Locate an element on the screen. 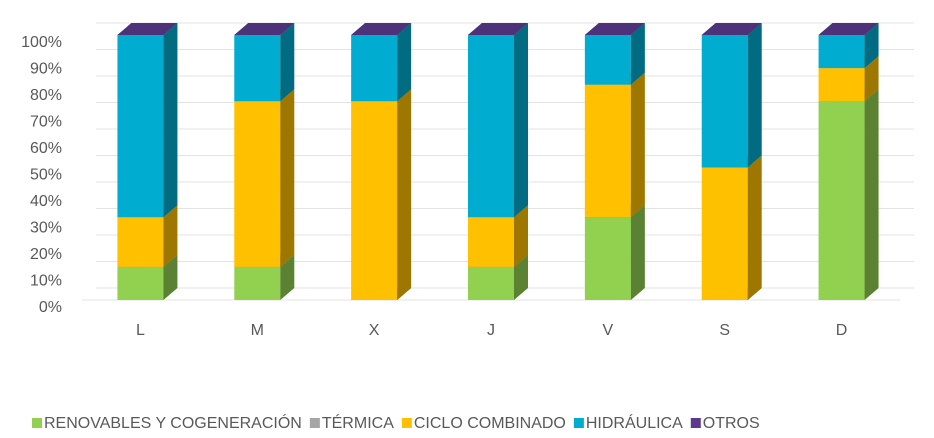  x-tick-label: J is located at coordinates (491, 330).